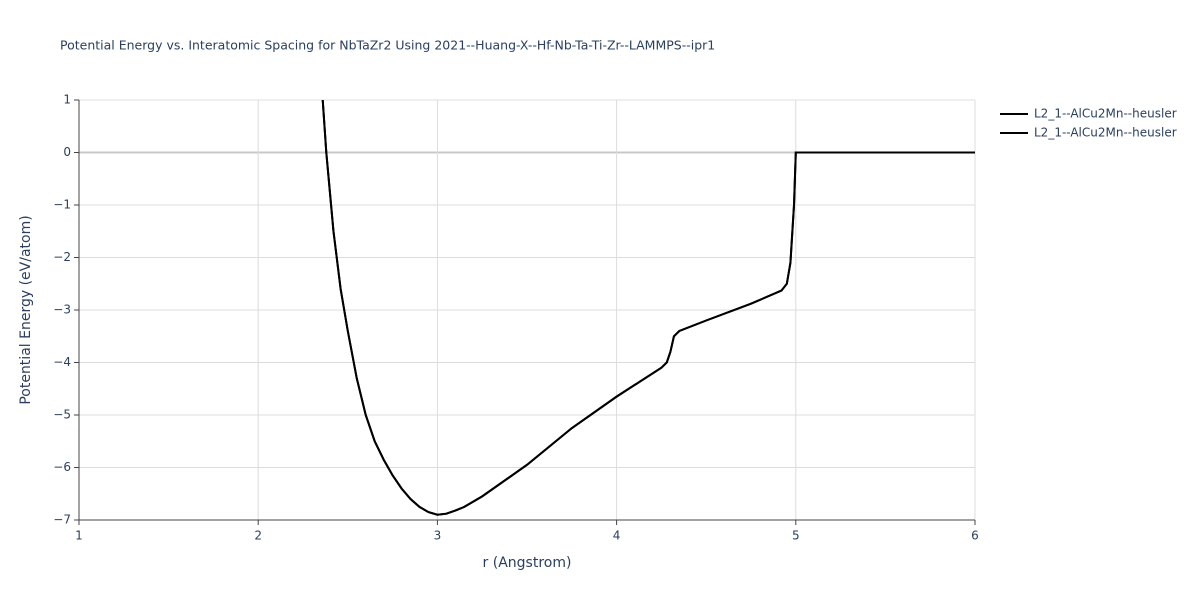 This screenshot has height=600, width=1200. I want to click on x-tick-label: 3, so click(438, 536).